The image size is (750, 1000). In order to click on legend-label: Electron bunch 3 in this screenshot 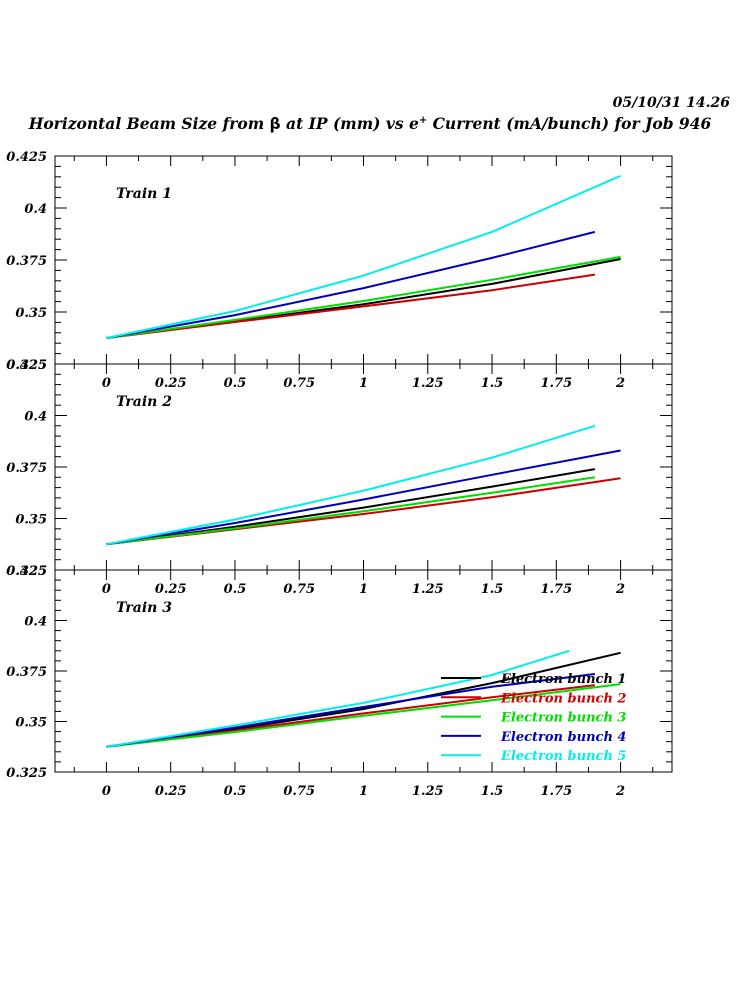, I will do `click(563, 718)`.